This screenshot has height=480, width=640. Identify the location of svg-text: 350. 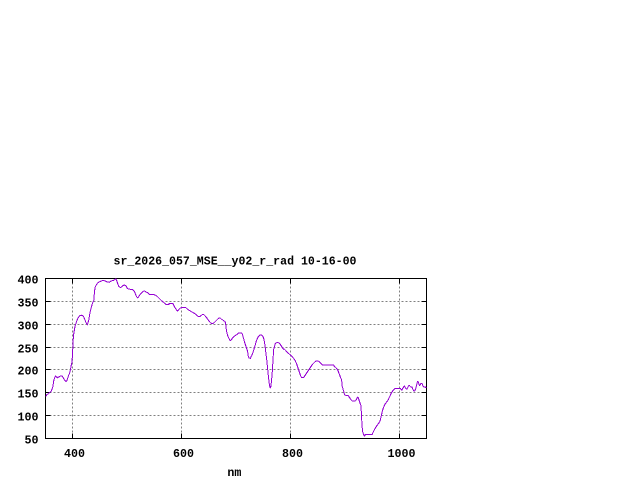
(28, 304).